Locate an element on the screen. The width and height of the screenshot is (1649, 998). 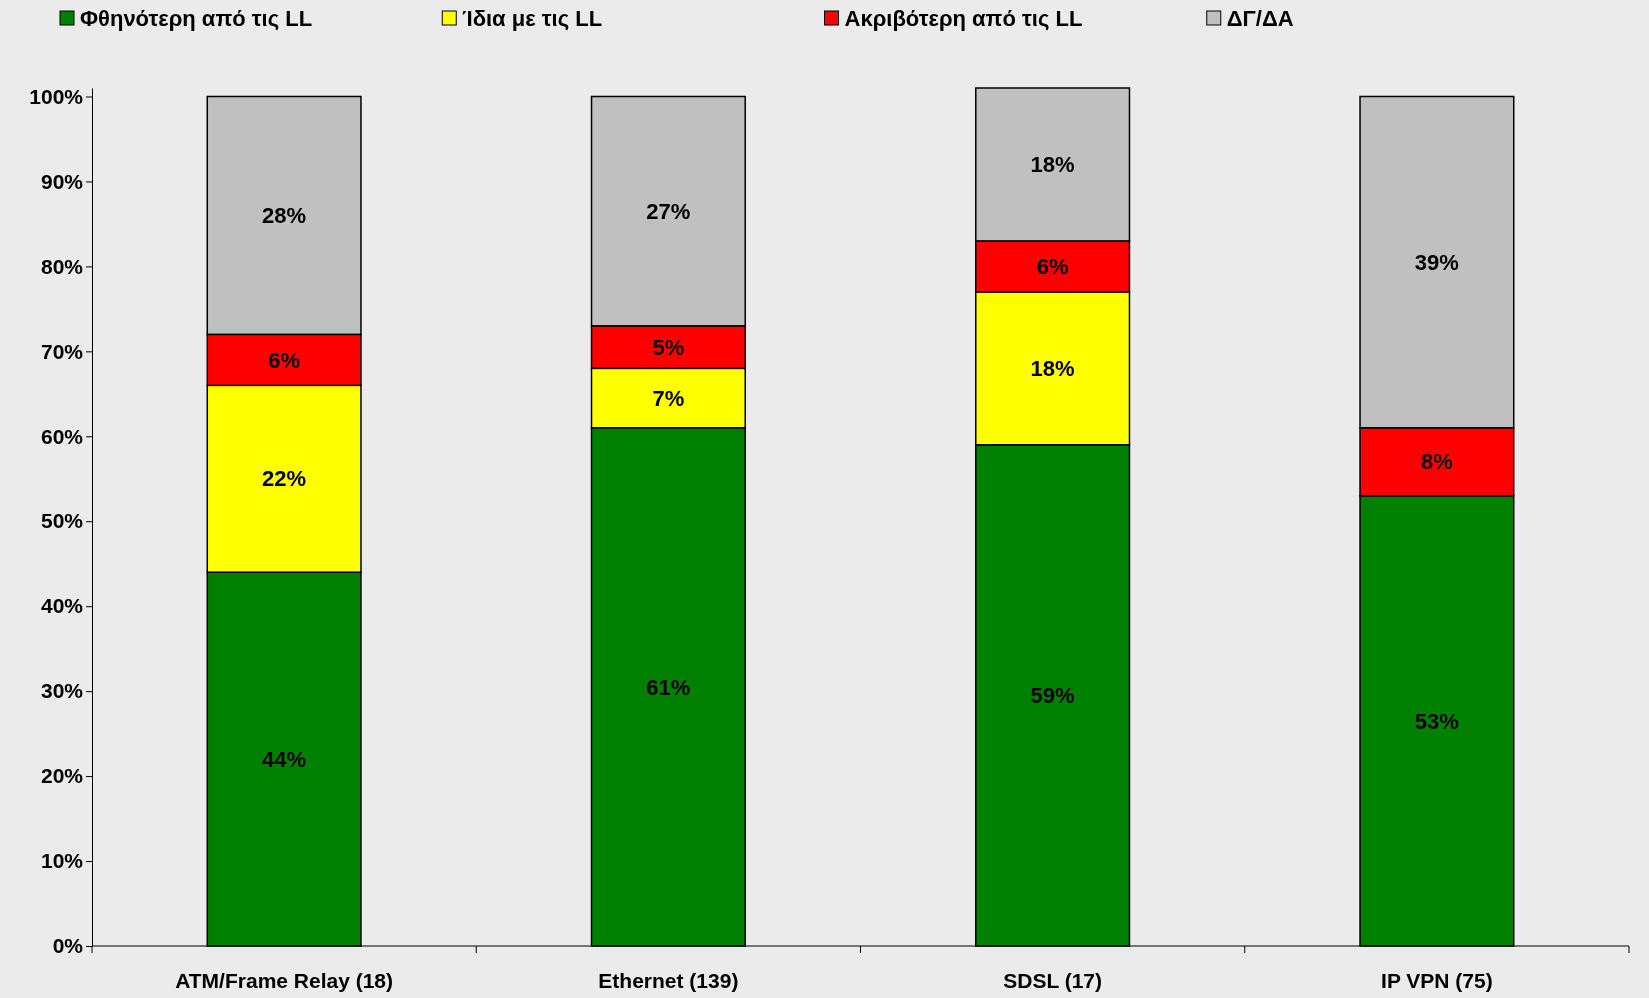
y-tick-label: 20% is located at coordinates (62, 776).